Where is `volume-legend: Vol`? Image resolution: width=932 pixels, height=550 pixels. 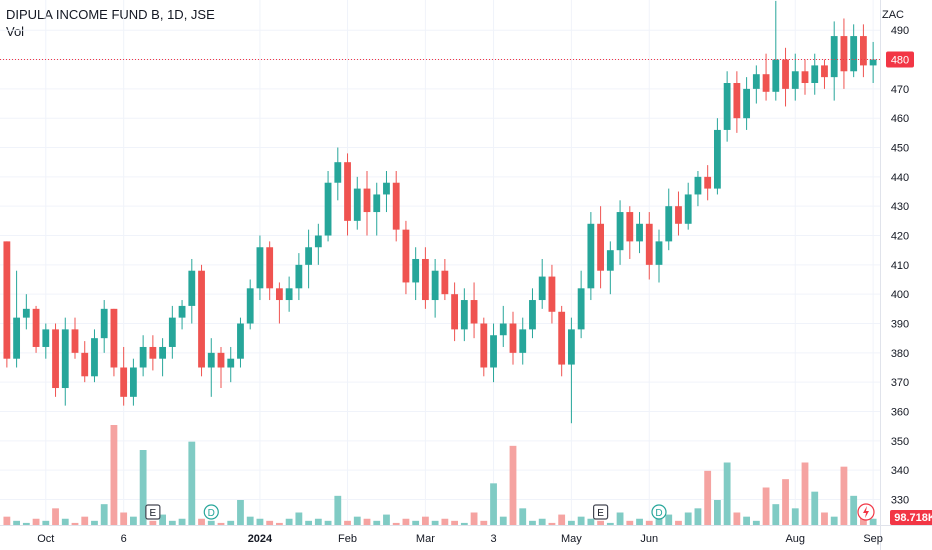 volume-legend: Vol is located at coordinates (15, 31).